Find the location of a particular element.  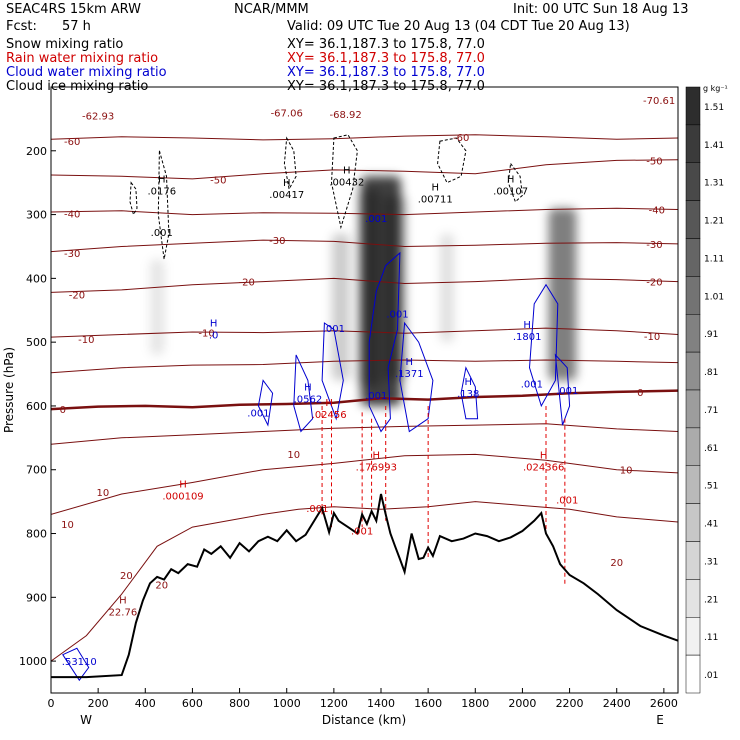

colorbar-label-6: .91 is located at coordinates (711, 335).